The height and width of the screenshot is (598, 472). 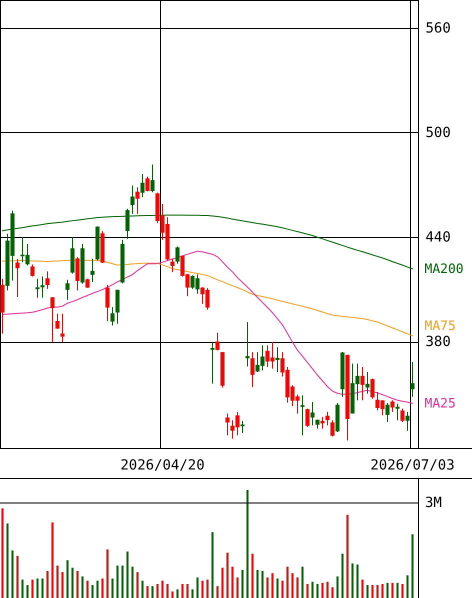 I want to click on y-tick-label: 560, so click(x=438, y=28).